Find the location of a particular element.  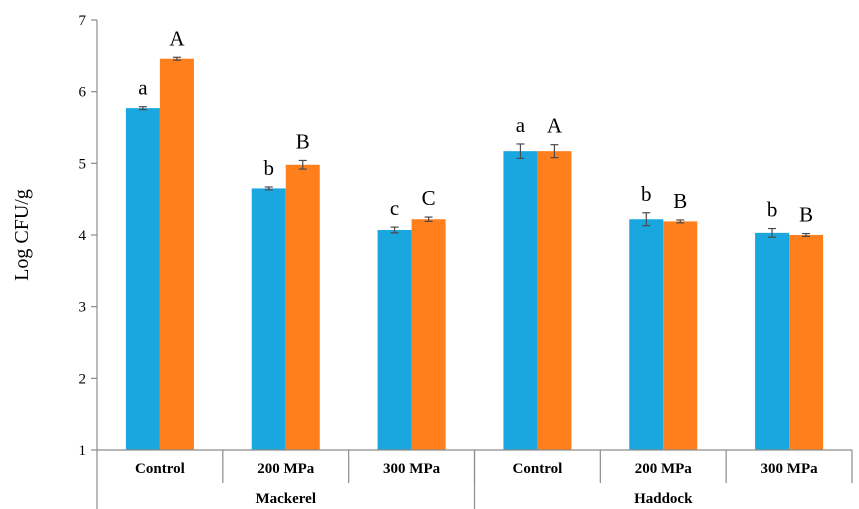

y-tick-label: 1 is located at coordinates (83, 451).